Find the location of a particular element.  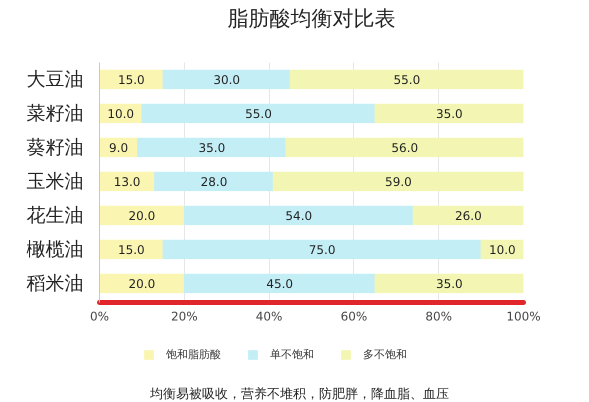

data-label: 45.0 is located at coordinates (280, 283).